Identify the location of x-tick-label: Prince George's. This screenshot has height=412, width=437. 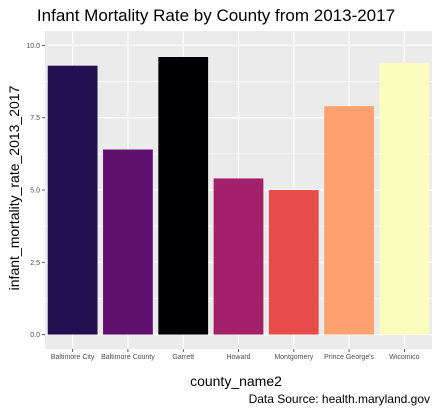
(349, 357).